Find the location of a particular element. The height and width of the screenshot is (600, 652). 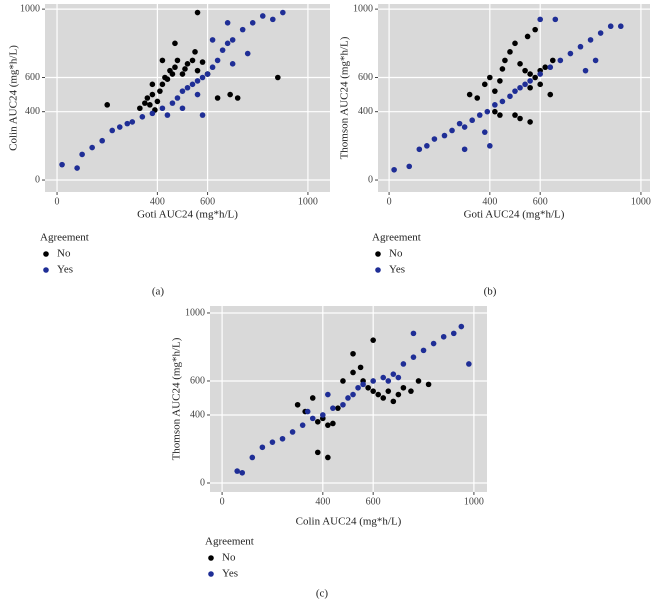

x-tick-label: 0 is located at coordinates (222, 501).